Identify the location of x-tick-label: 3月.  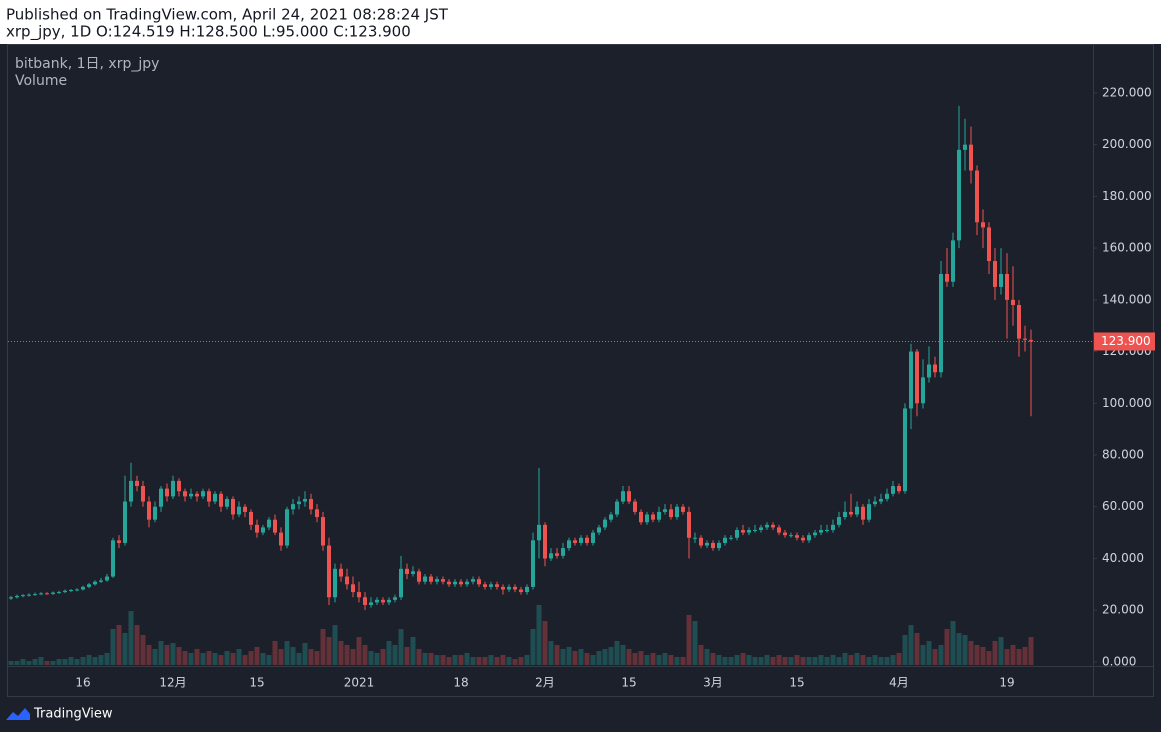
(713, 683).